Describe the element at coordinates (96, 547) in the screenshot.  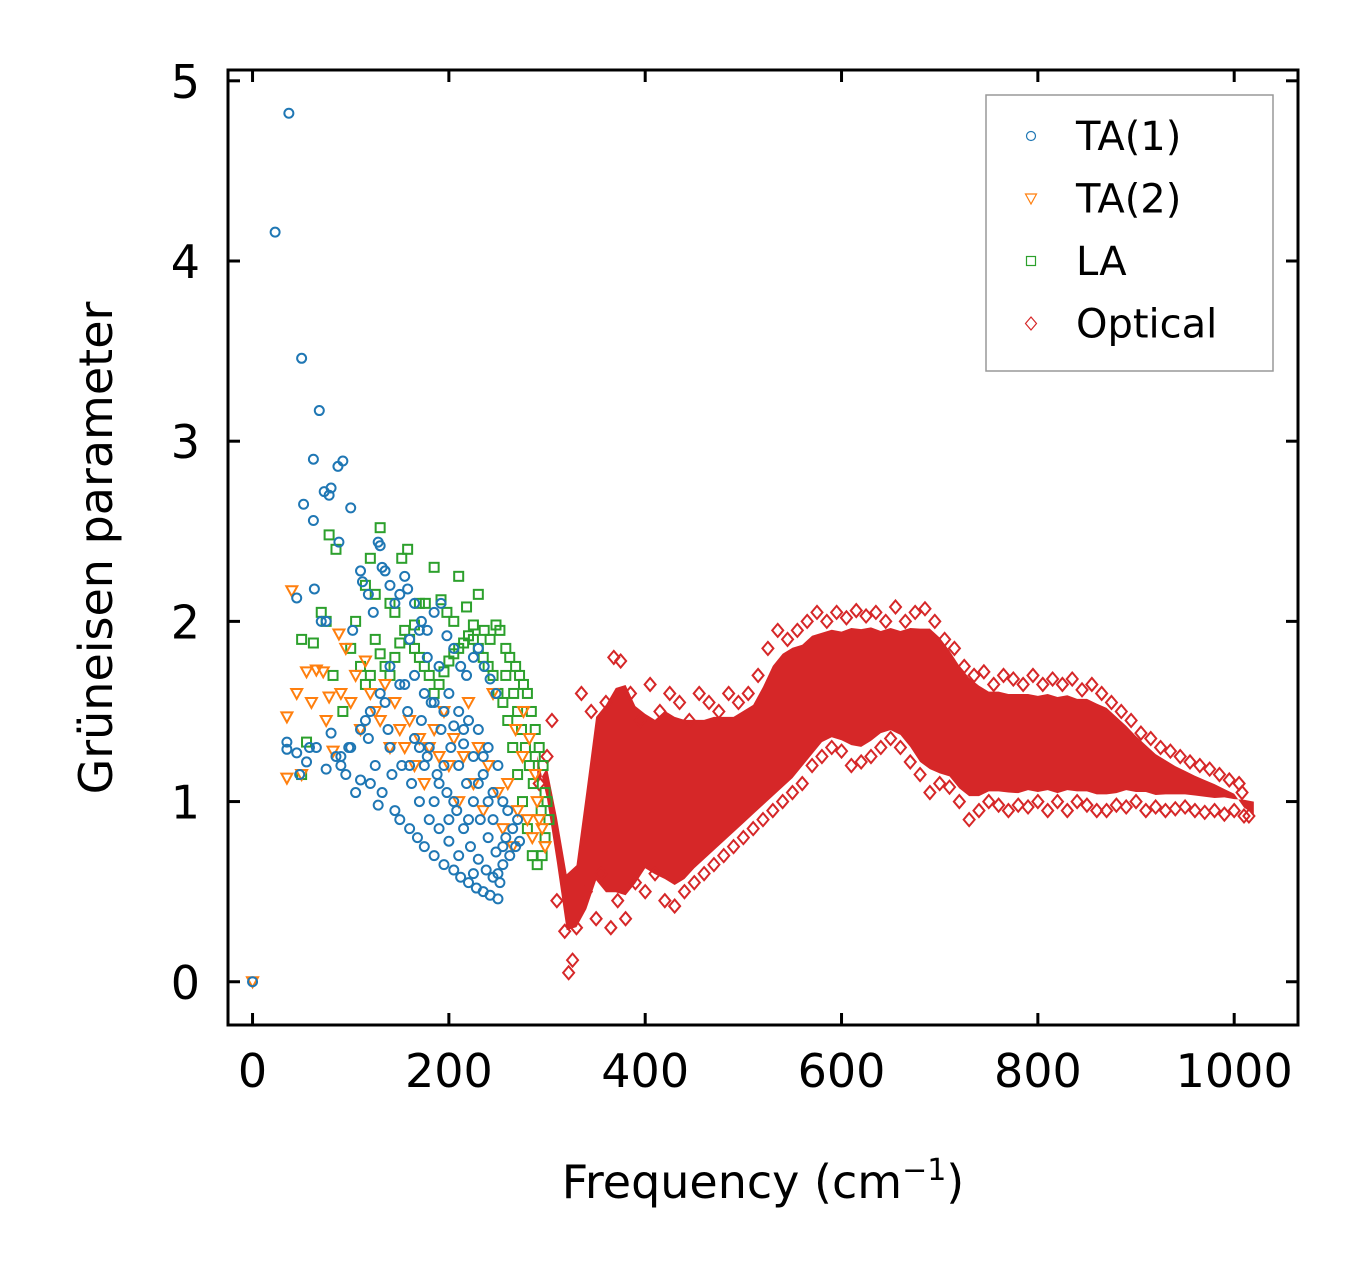
I see `y-axis-label: Grüneisen parameter` at that location.